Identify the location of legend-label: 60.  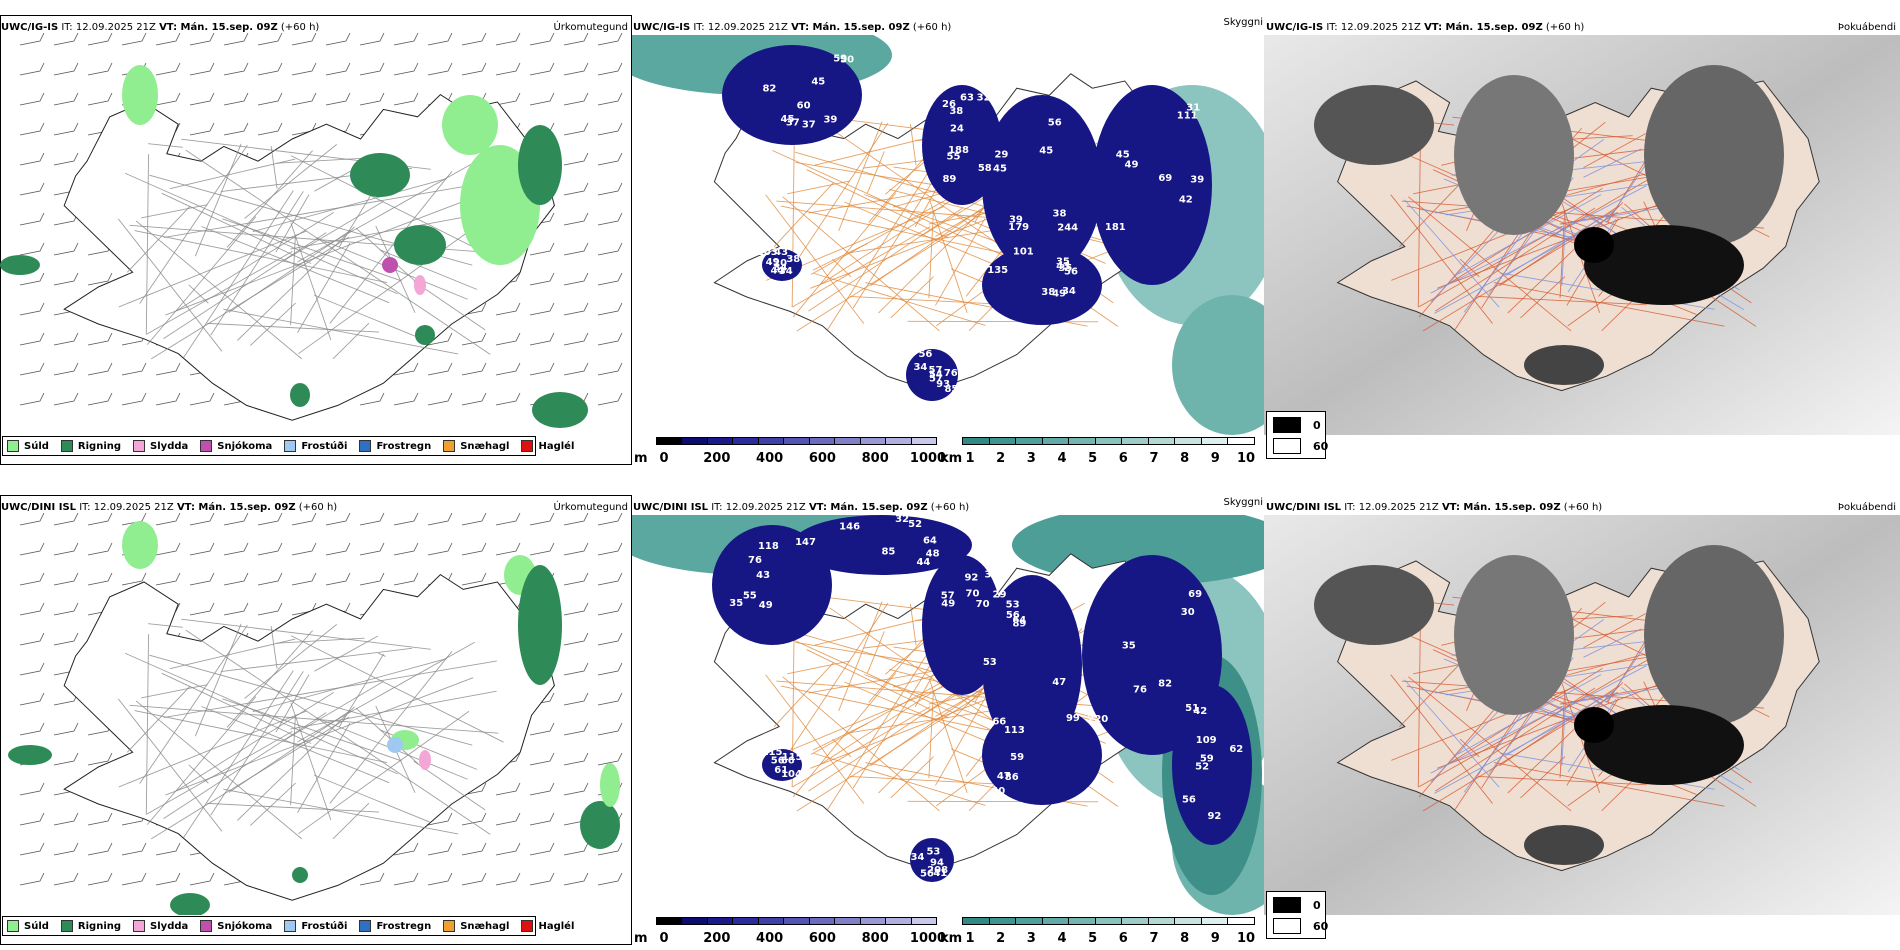
(1321, 926).